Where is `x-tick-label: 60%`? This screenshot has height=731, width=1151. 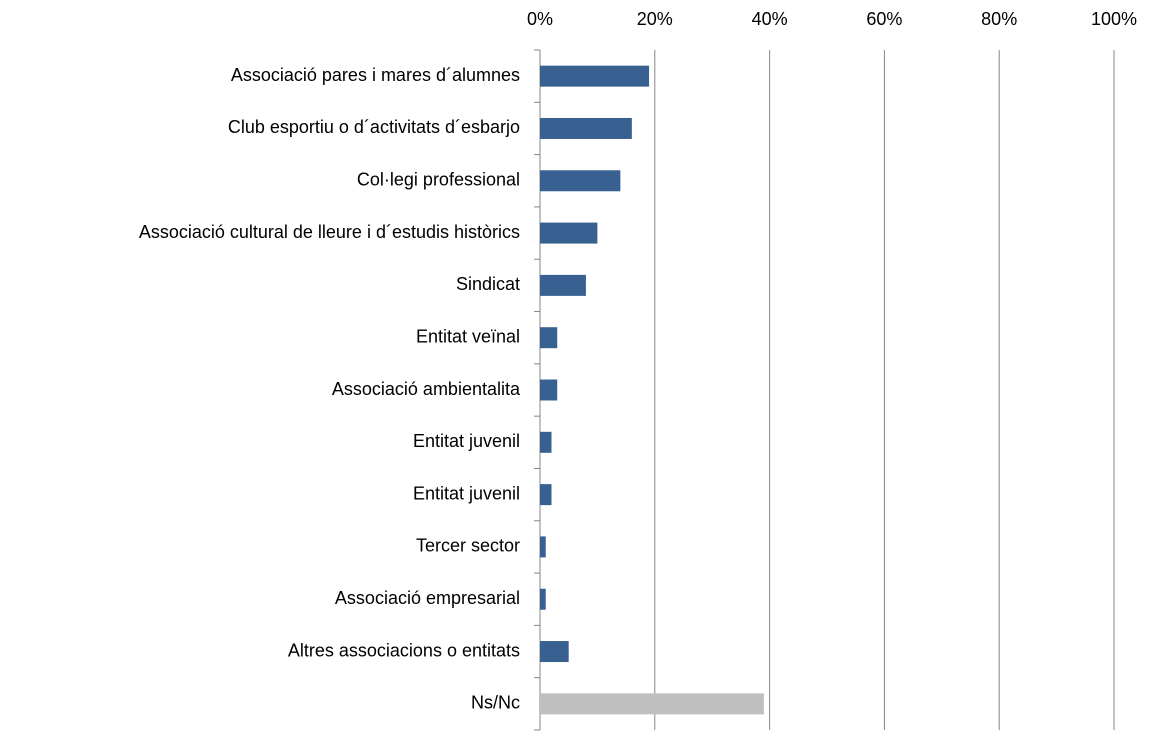 x-tick-label: 60% is located at coordinates (884, 19).